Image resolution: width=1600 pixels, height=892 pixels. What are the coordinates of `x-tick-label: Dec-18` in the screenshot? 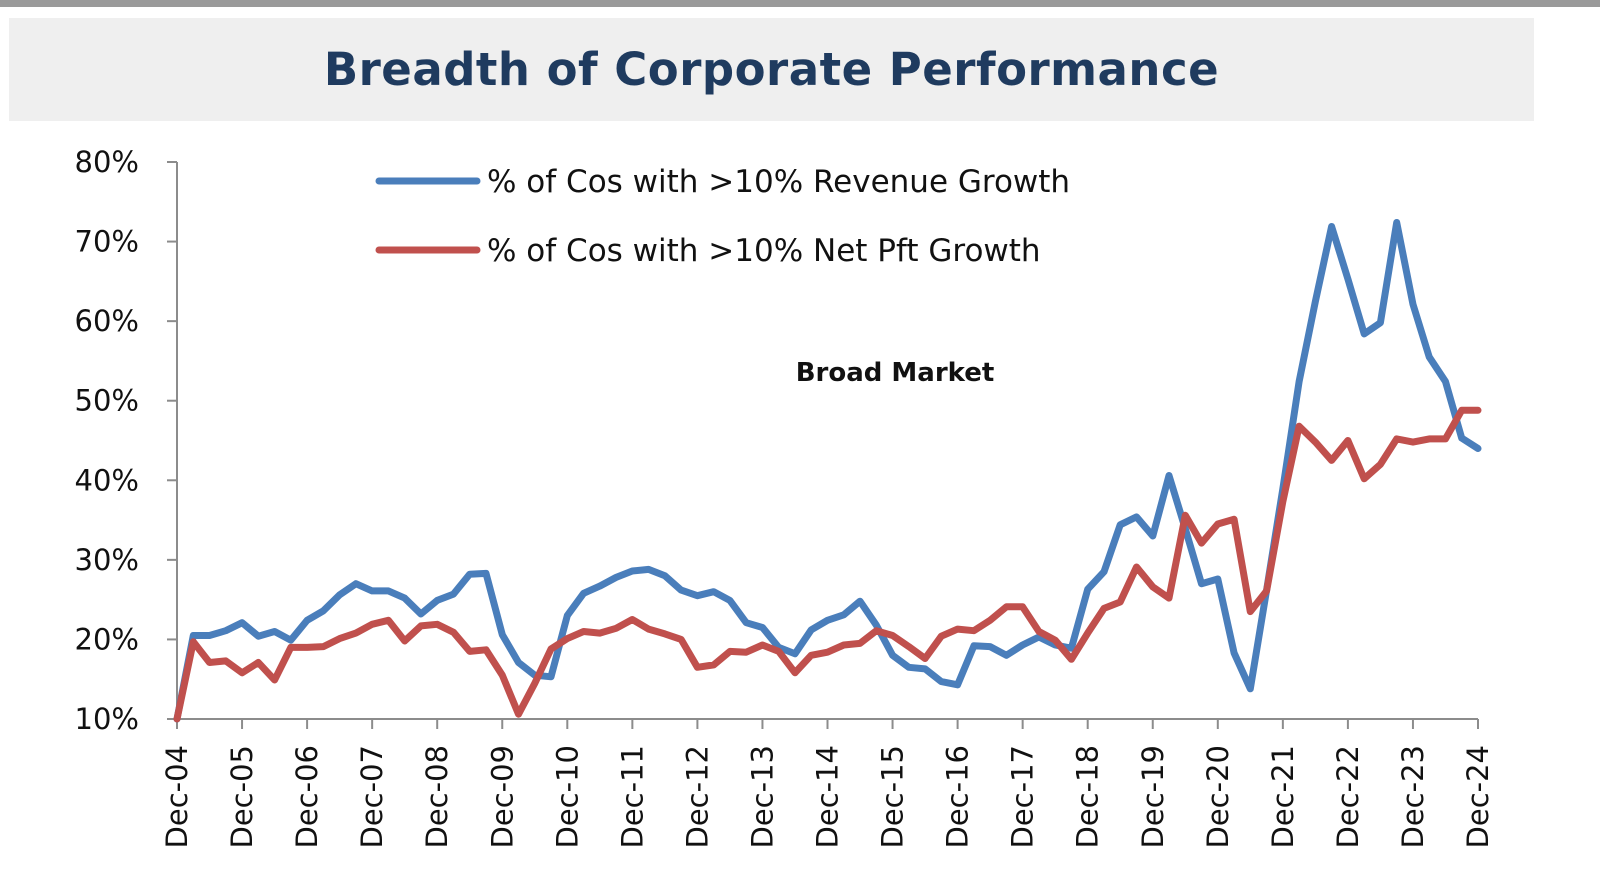 It's located at (1088, 796).